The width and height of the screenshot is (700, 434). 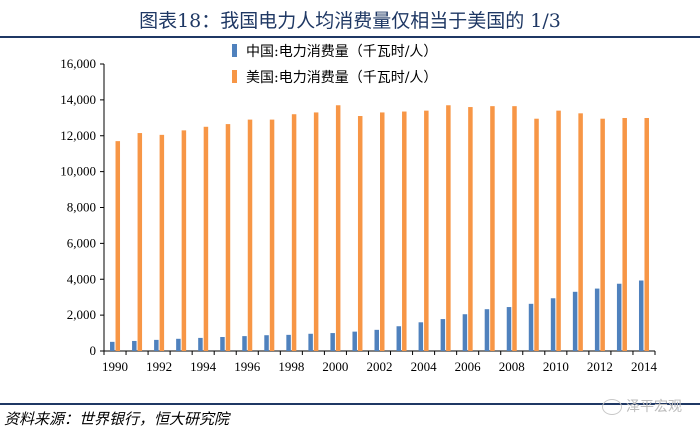 What do you see at coordinates (316, 232) in the screenshot?
I see `bar-usa-1999` at bounding box center [316, 232].